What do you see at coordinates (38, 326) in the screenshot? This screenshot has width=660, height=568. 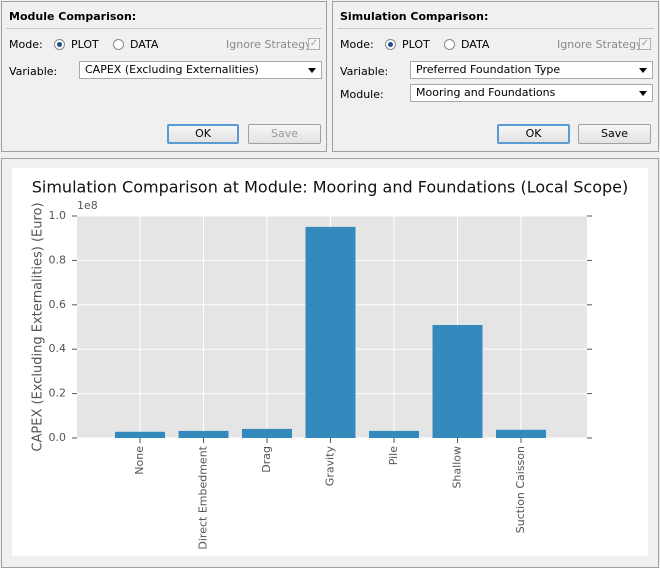 I see `y-axis-label: CAPEX (Excluding Externalities) (Euro)` at bounding box center [38, 326].